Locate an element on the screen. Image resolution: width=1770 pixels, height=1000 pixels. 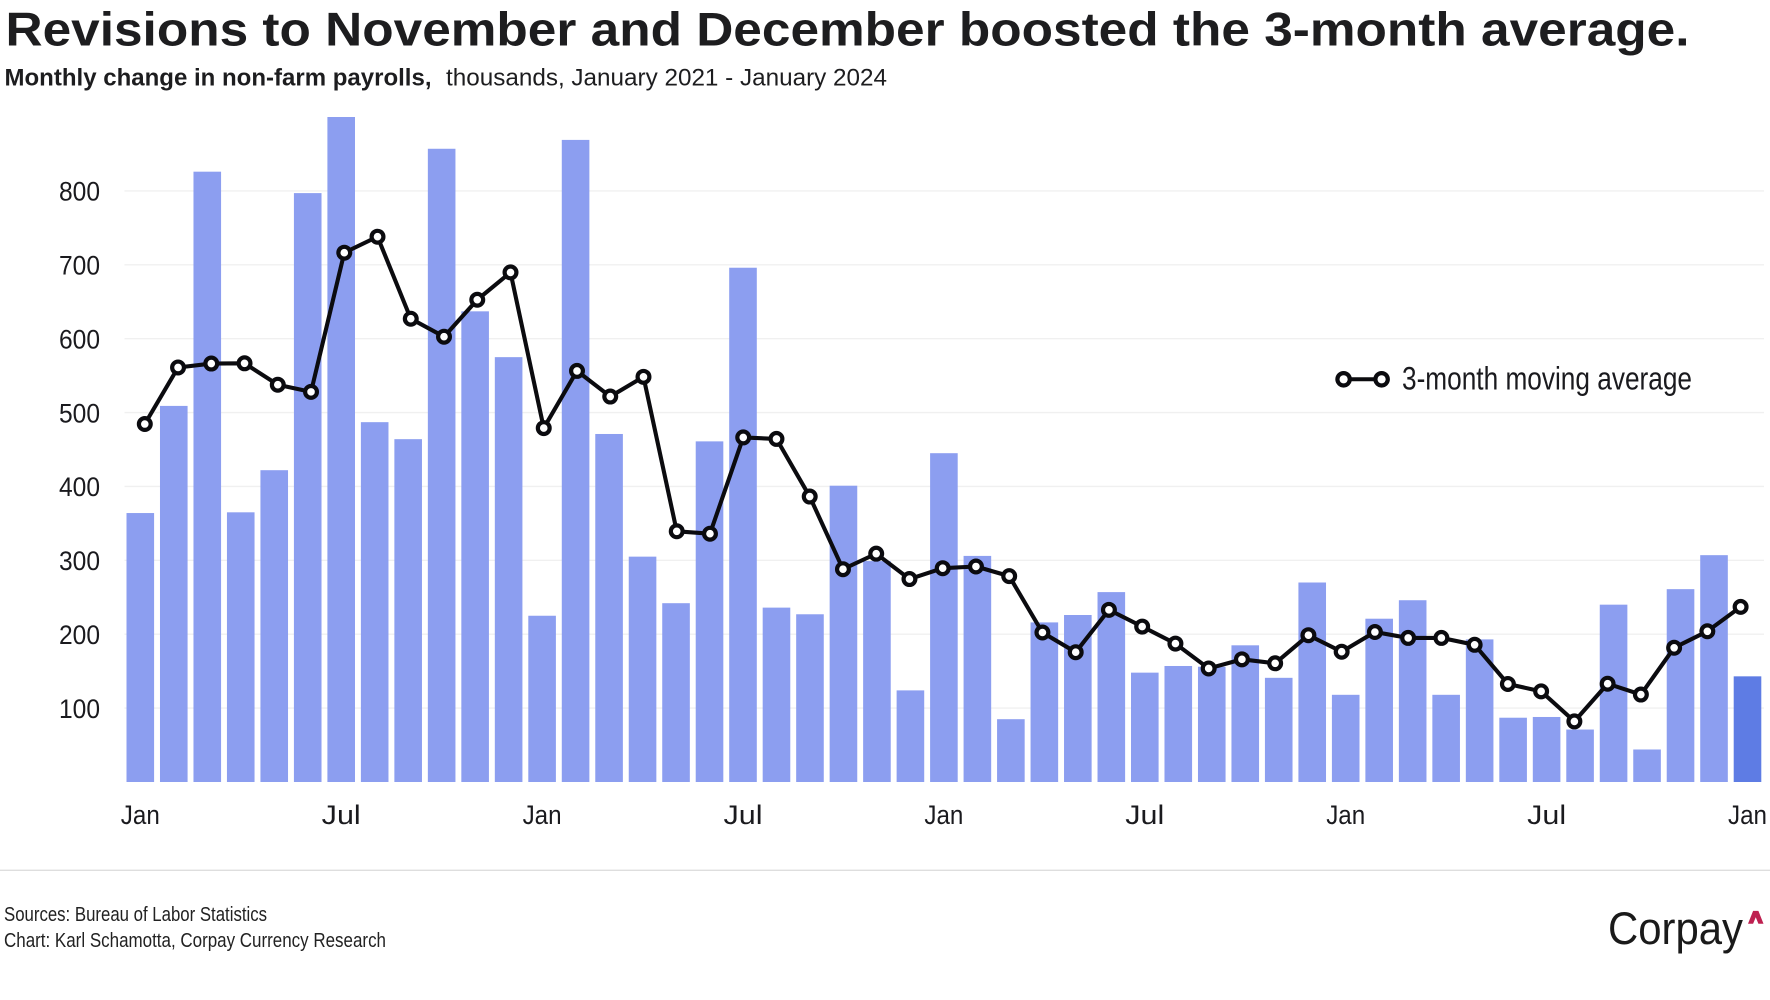
svg-text: 3-month moving average is located at coordinates (1547, 379).